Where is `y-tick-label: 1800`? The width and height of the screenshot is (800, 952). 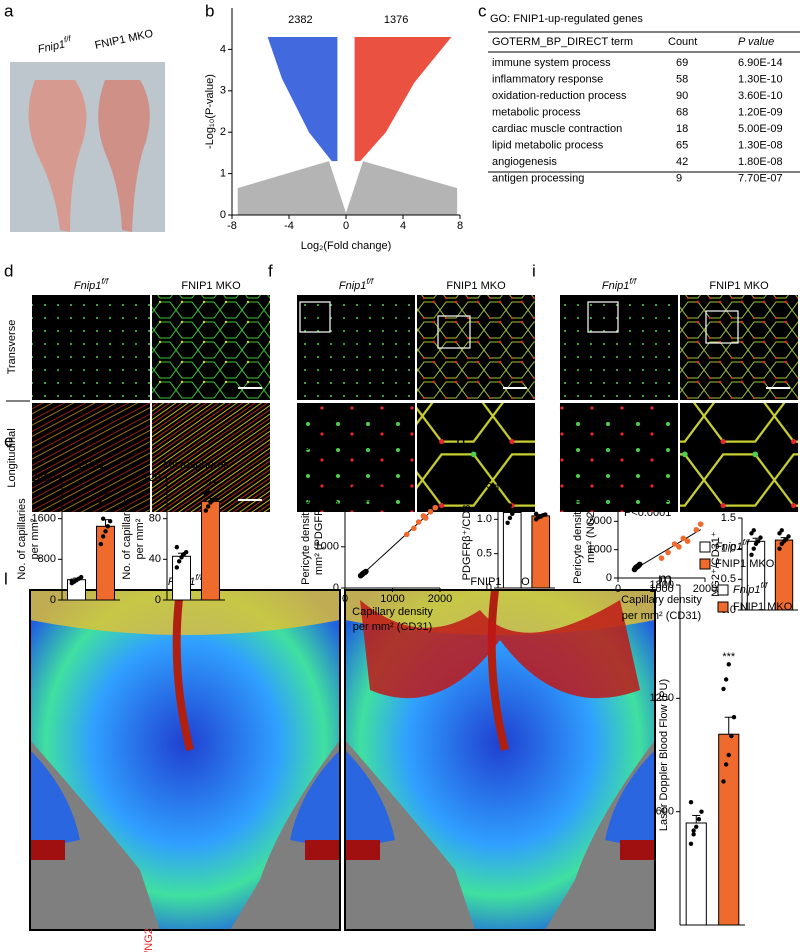
y-tick-label: 1800 is located at coordinates (662, 585).